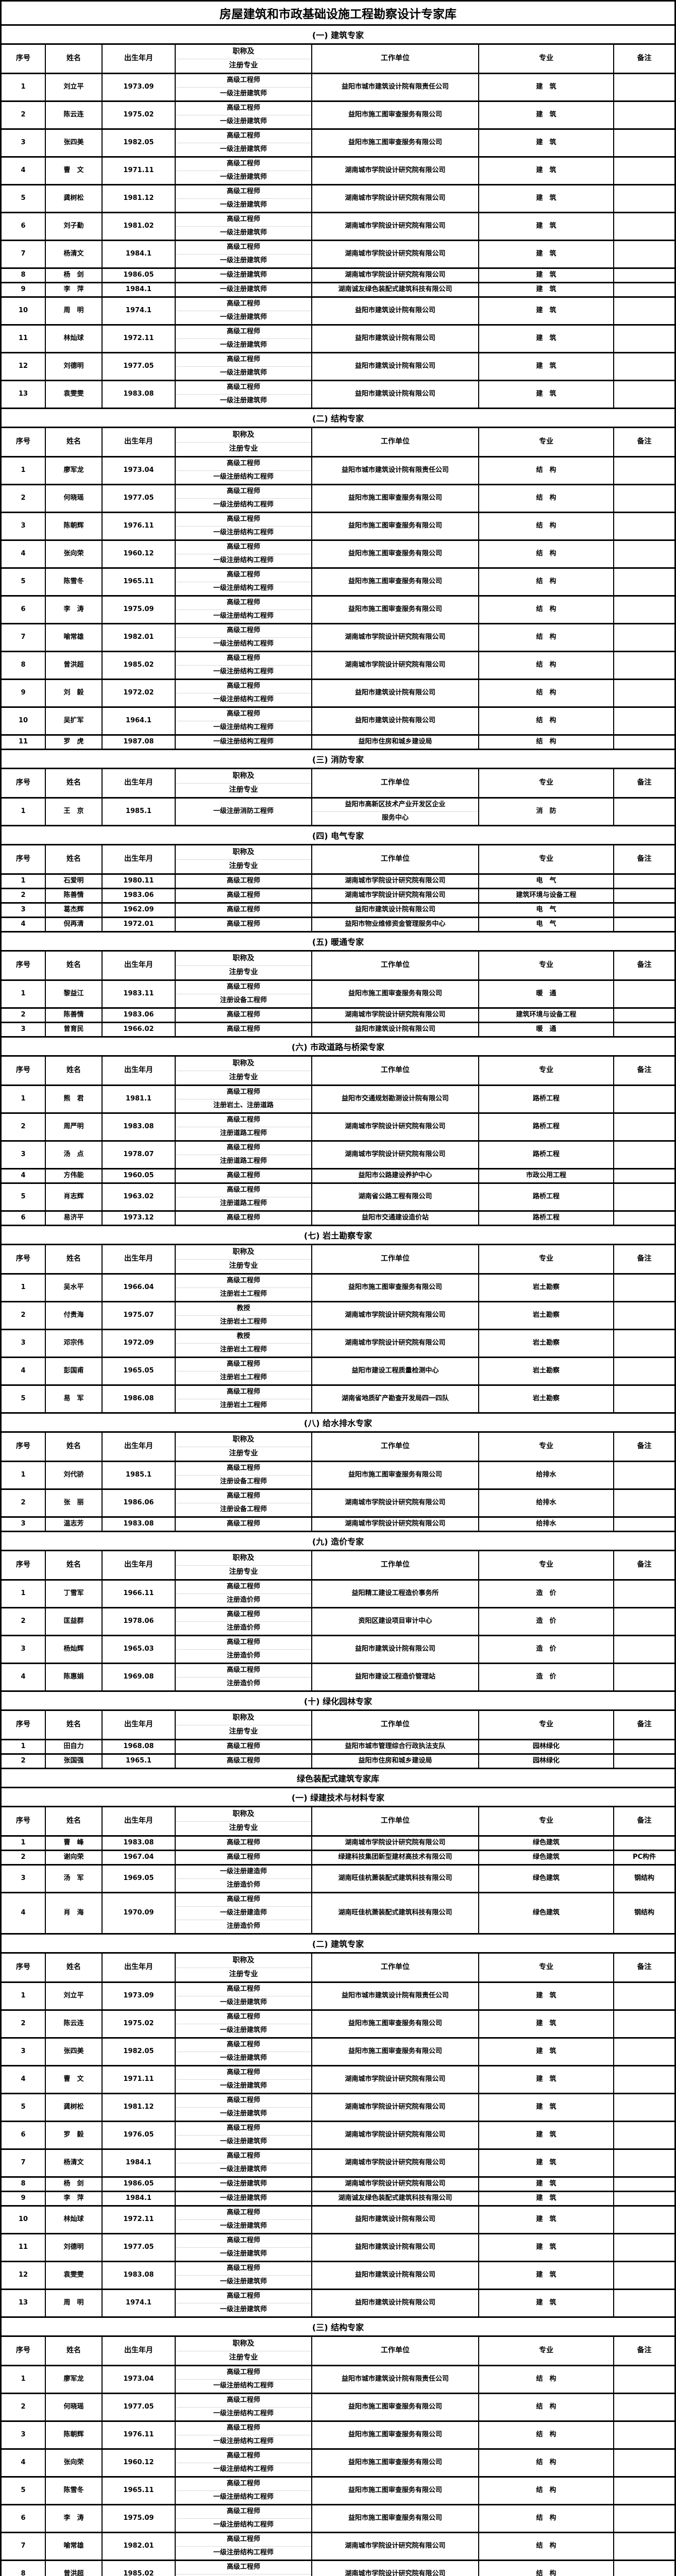  I want to click on cell-employer: 湖南省地质矿产勘查开发局四一四队, so click(395, 1399).